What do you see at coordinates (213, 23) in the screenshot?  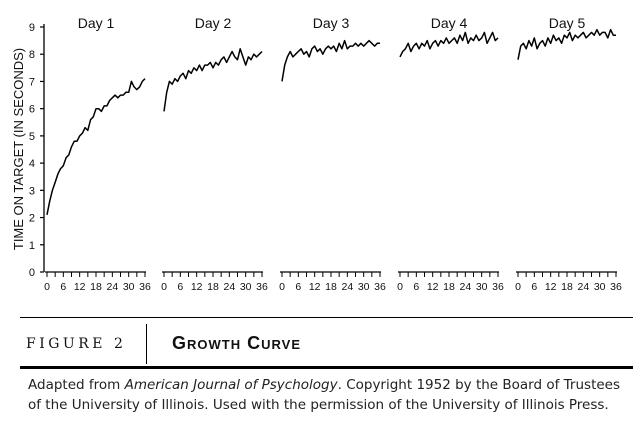 I see `panel-title: Day 2` at bounding box center [213, 23].